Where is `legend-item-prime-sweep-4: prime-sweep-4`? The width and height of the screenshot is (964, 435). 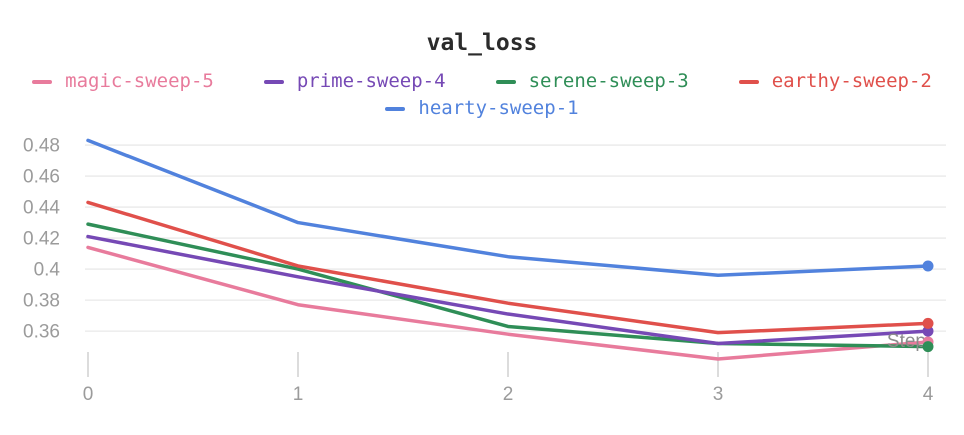 legend-item-prime-sweep-4: prime-sweep-4 is located at coordinates (354, 81).